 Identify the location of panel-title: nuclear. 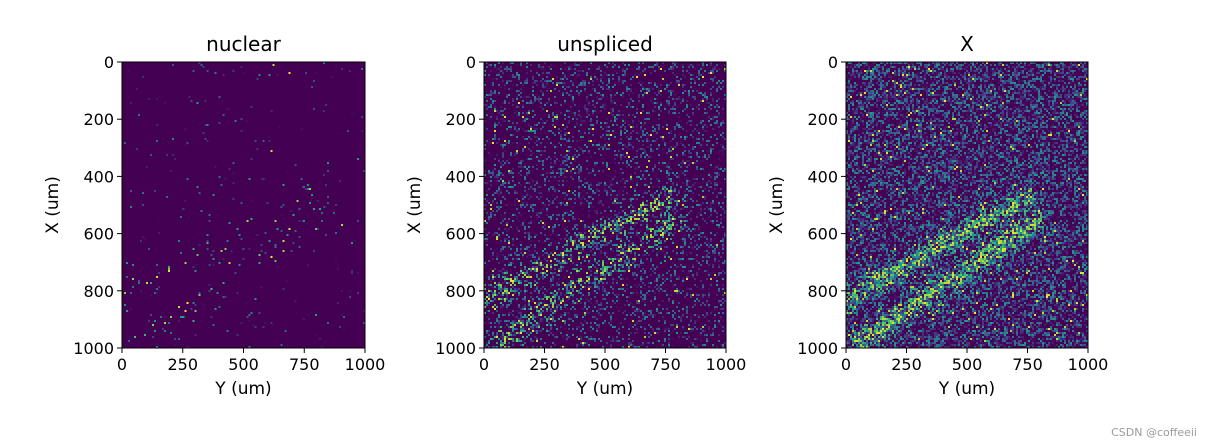
(243, 44).